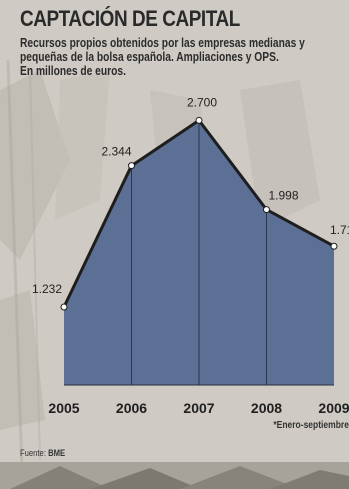 Image resolution: width=349 pixels, height=489 pixels. Describe the element at coordinates (199, 120) in the screenshot. I see `data-point-2007` at that location.